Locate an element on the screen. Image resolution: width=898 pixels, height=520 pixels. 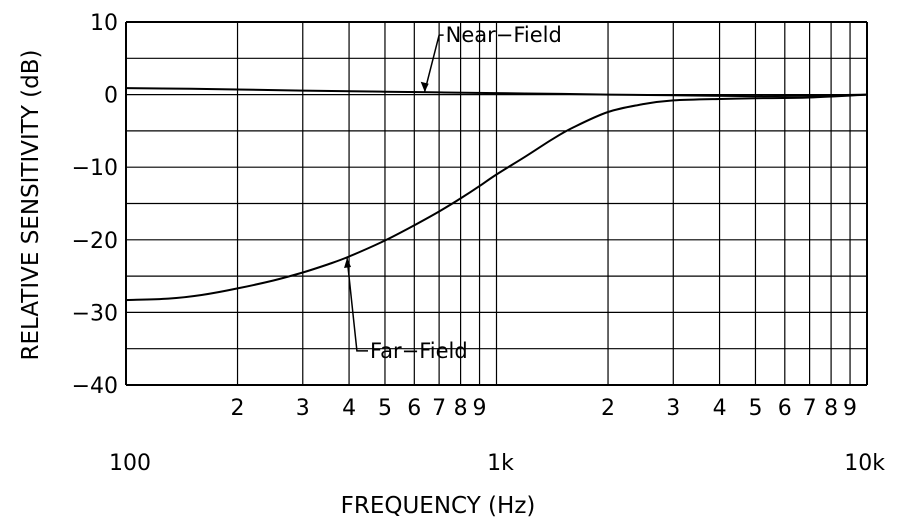
far-field-leader is located at coordinates (357, 304).